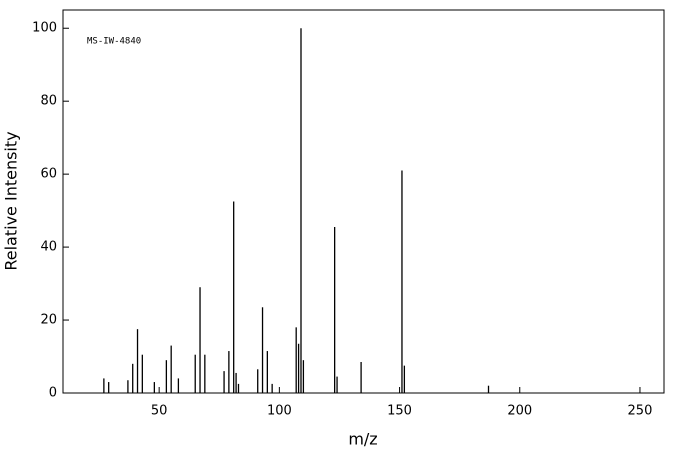  I want to click on x-tick-label: 100, so click(279, 411).